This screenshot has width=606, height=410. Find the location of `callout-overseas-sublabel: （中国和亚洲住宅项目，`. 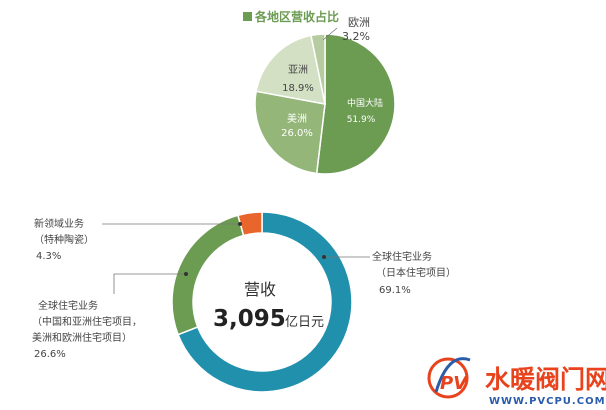

callout-overseas-sublabel: （中国和亚洲住宅项目， is located at coordinates (87, 321).